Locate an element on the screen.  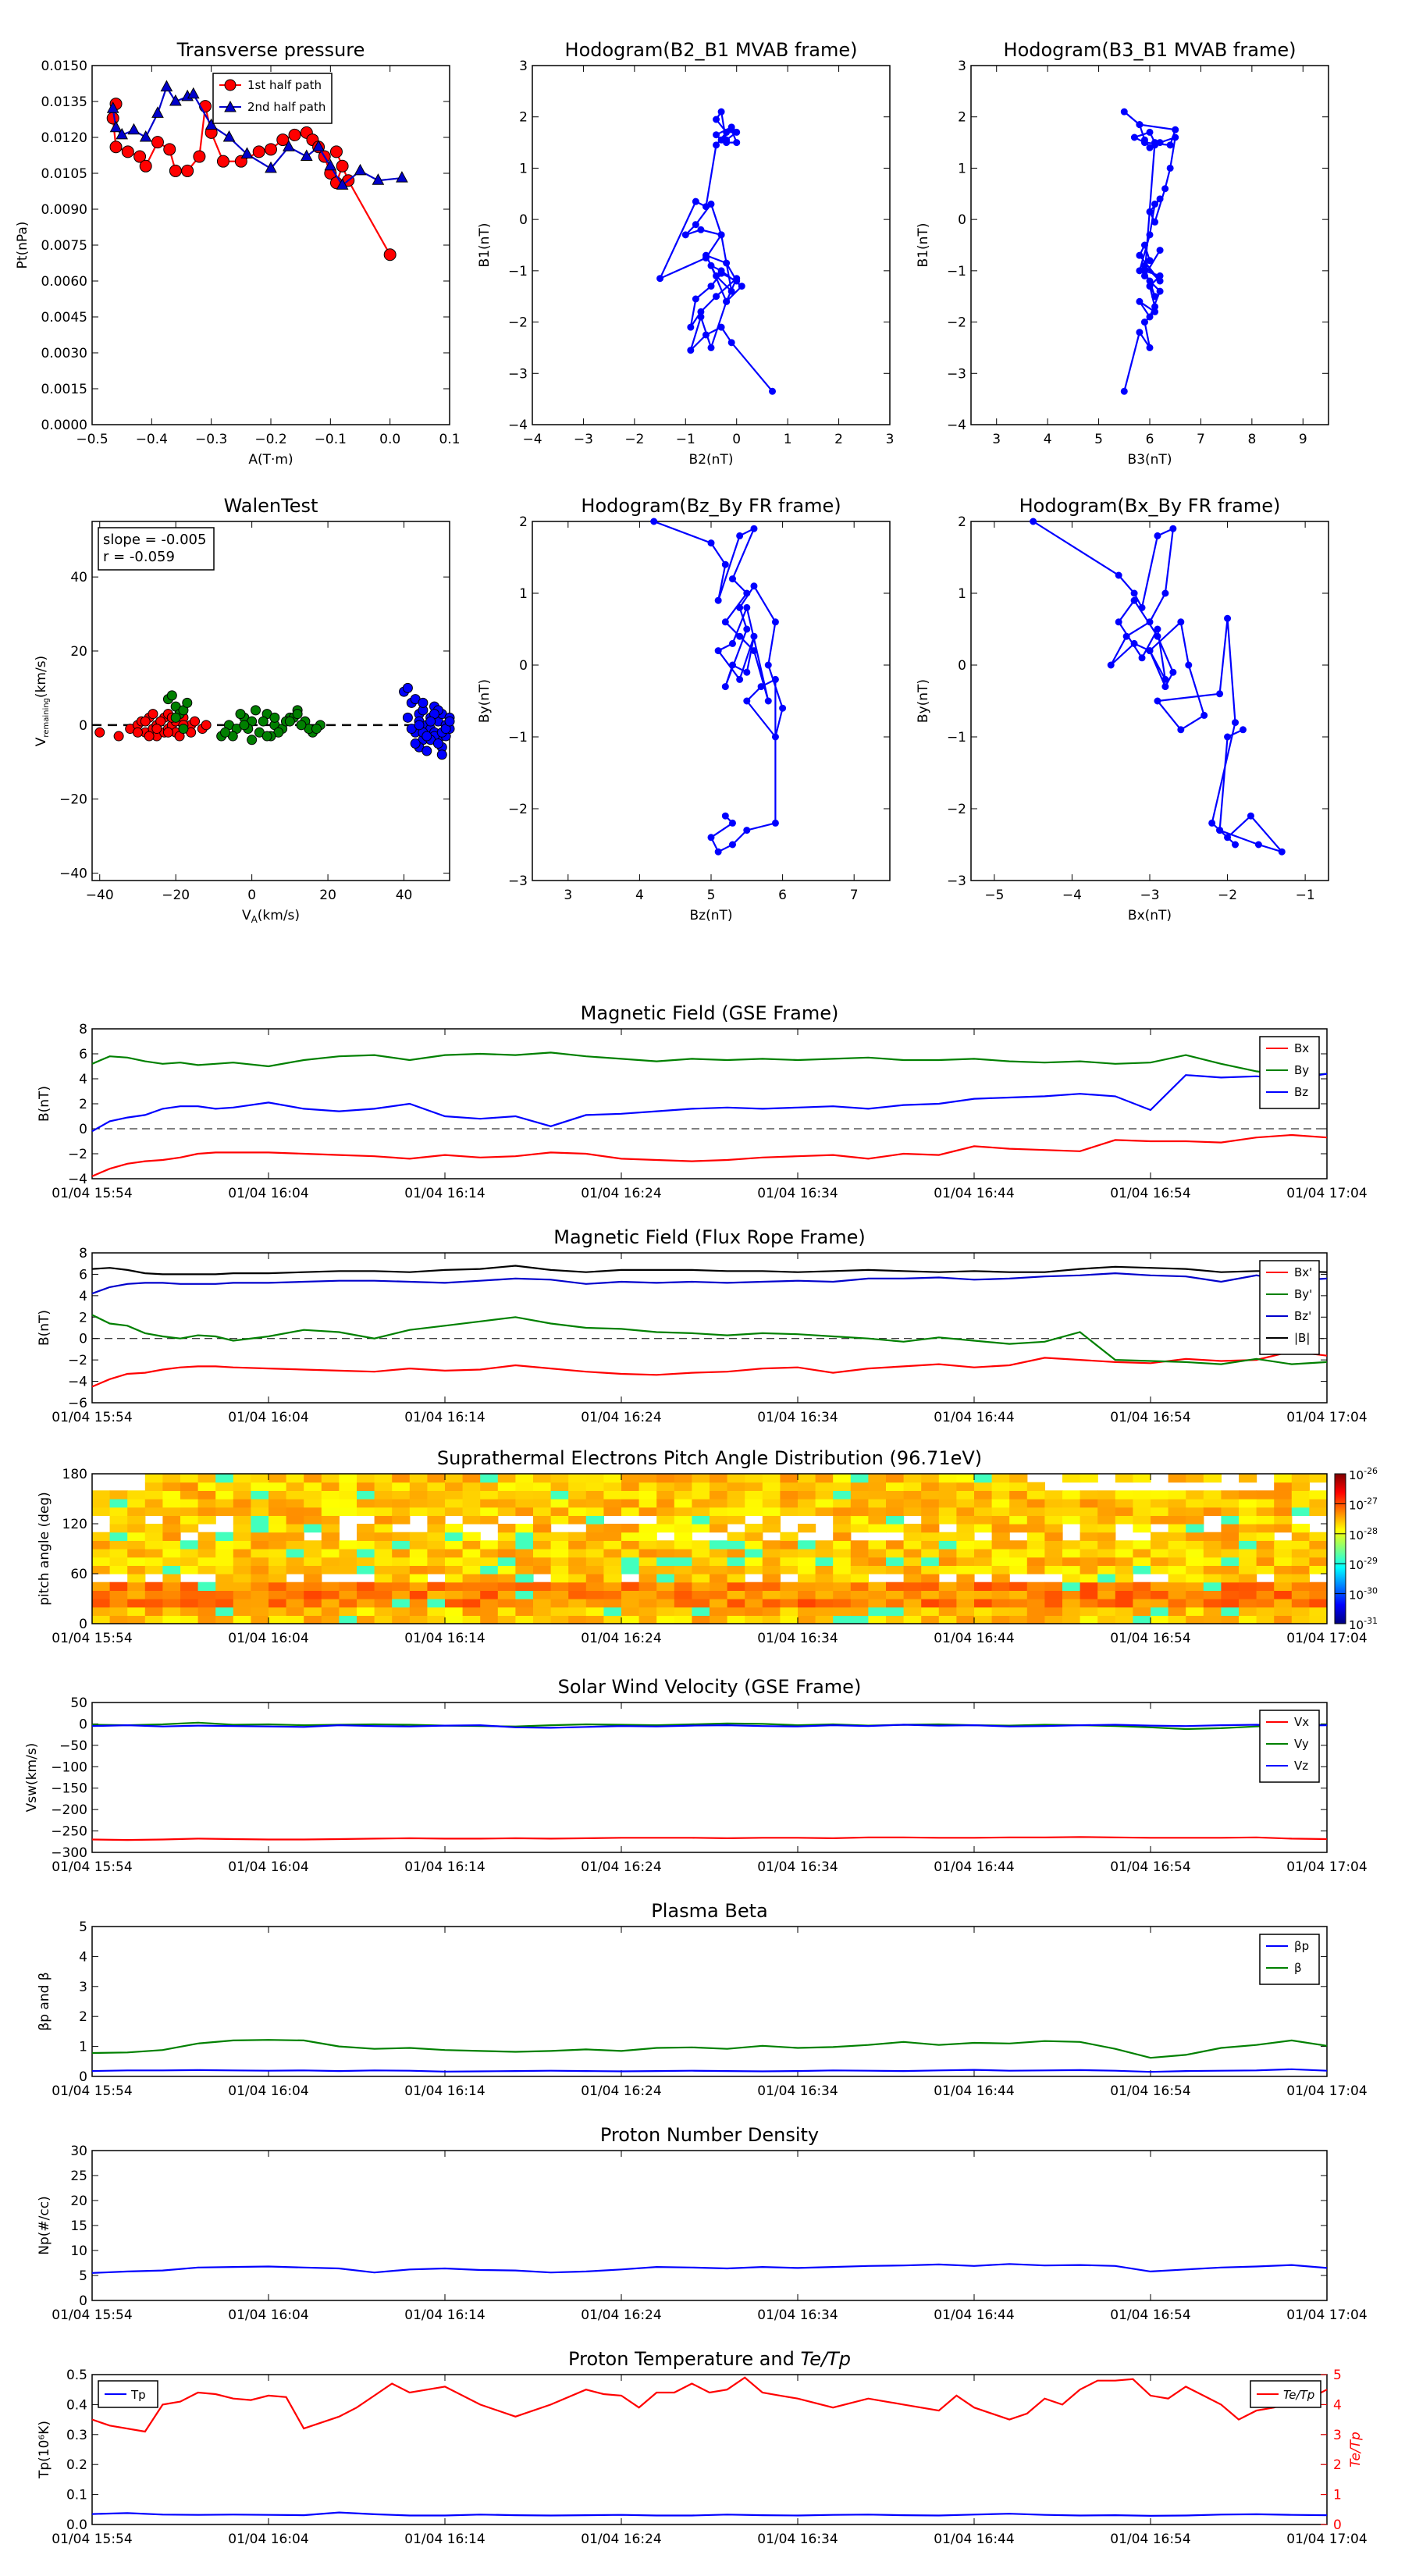
pad-colorbar-label-exp: -31 is located at coordinates (1371, 1621).